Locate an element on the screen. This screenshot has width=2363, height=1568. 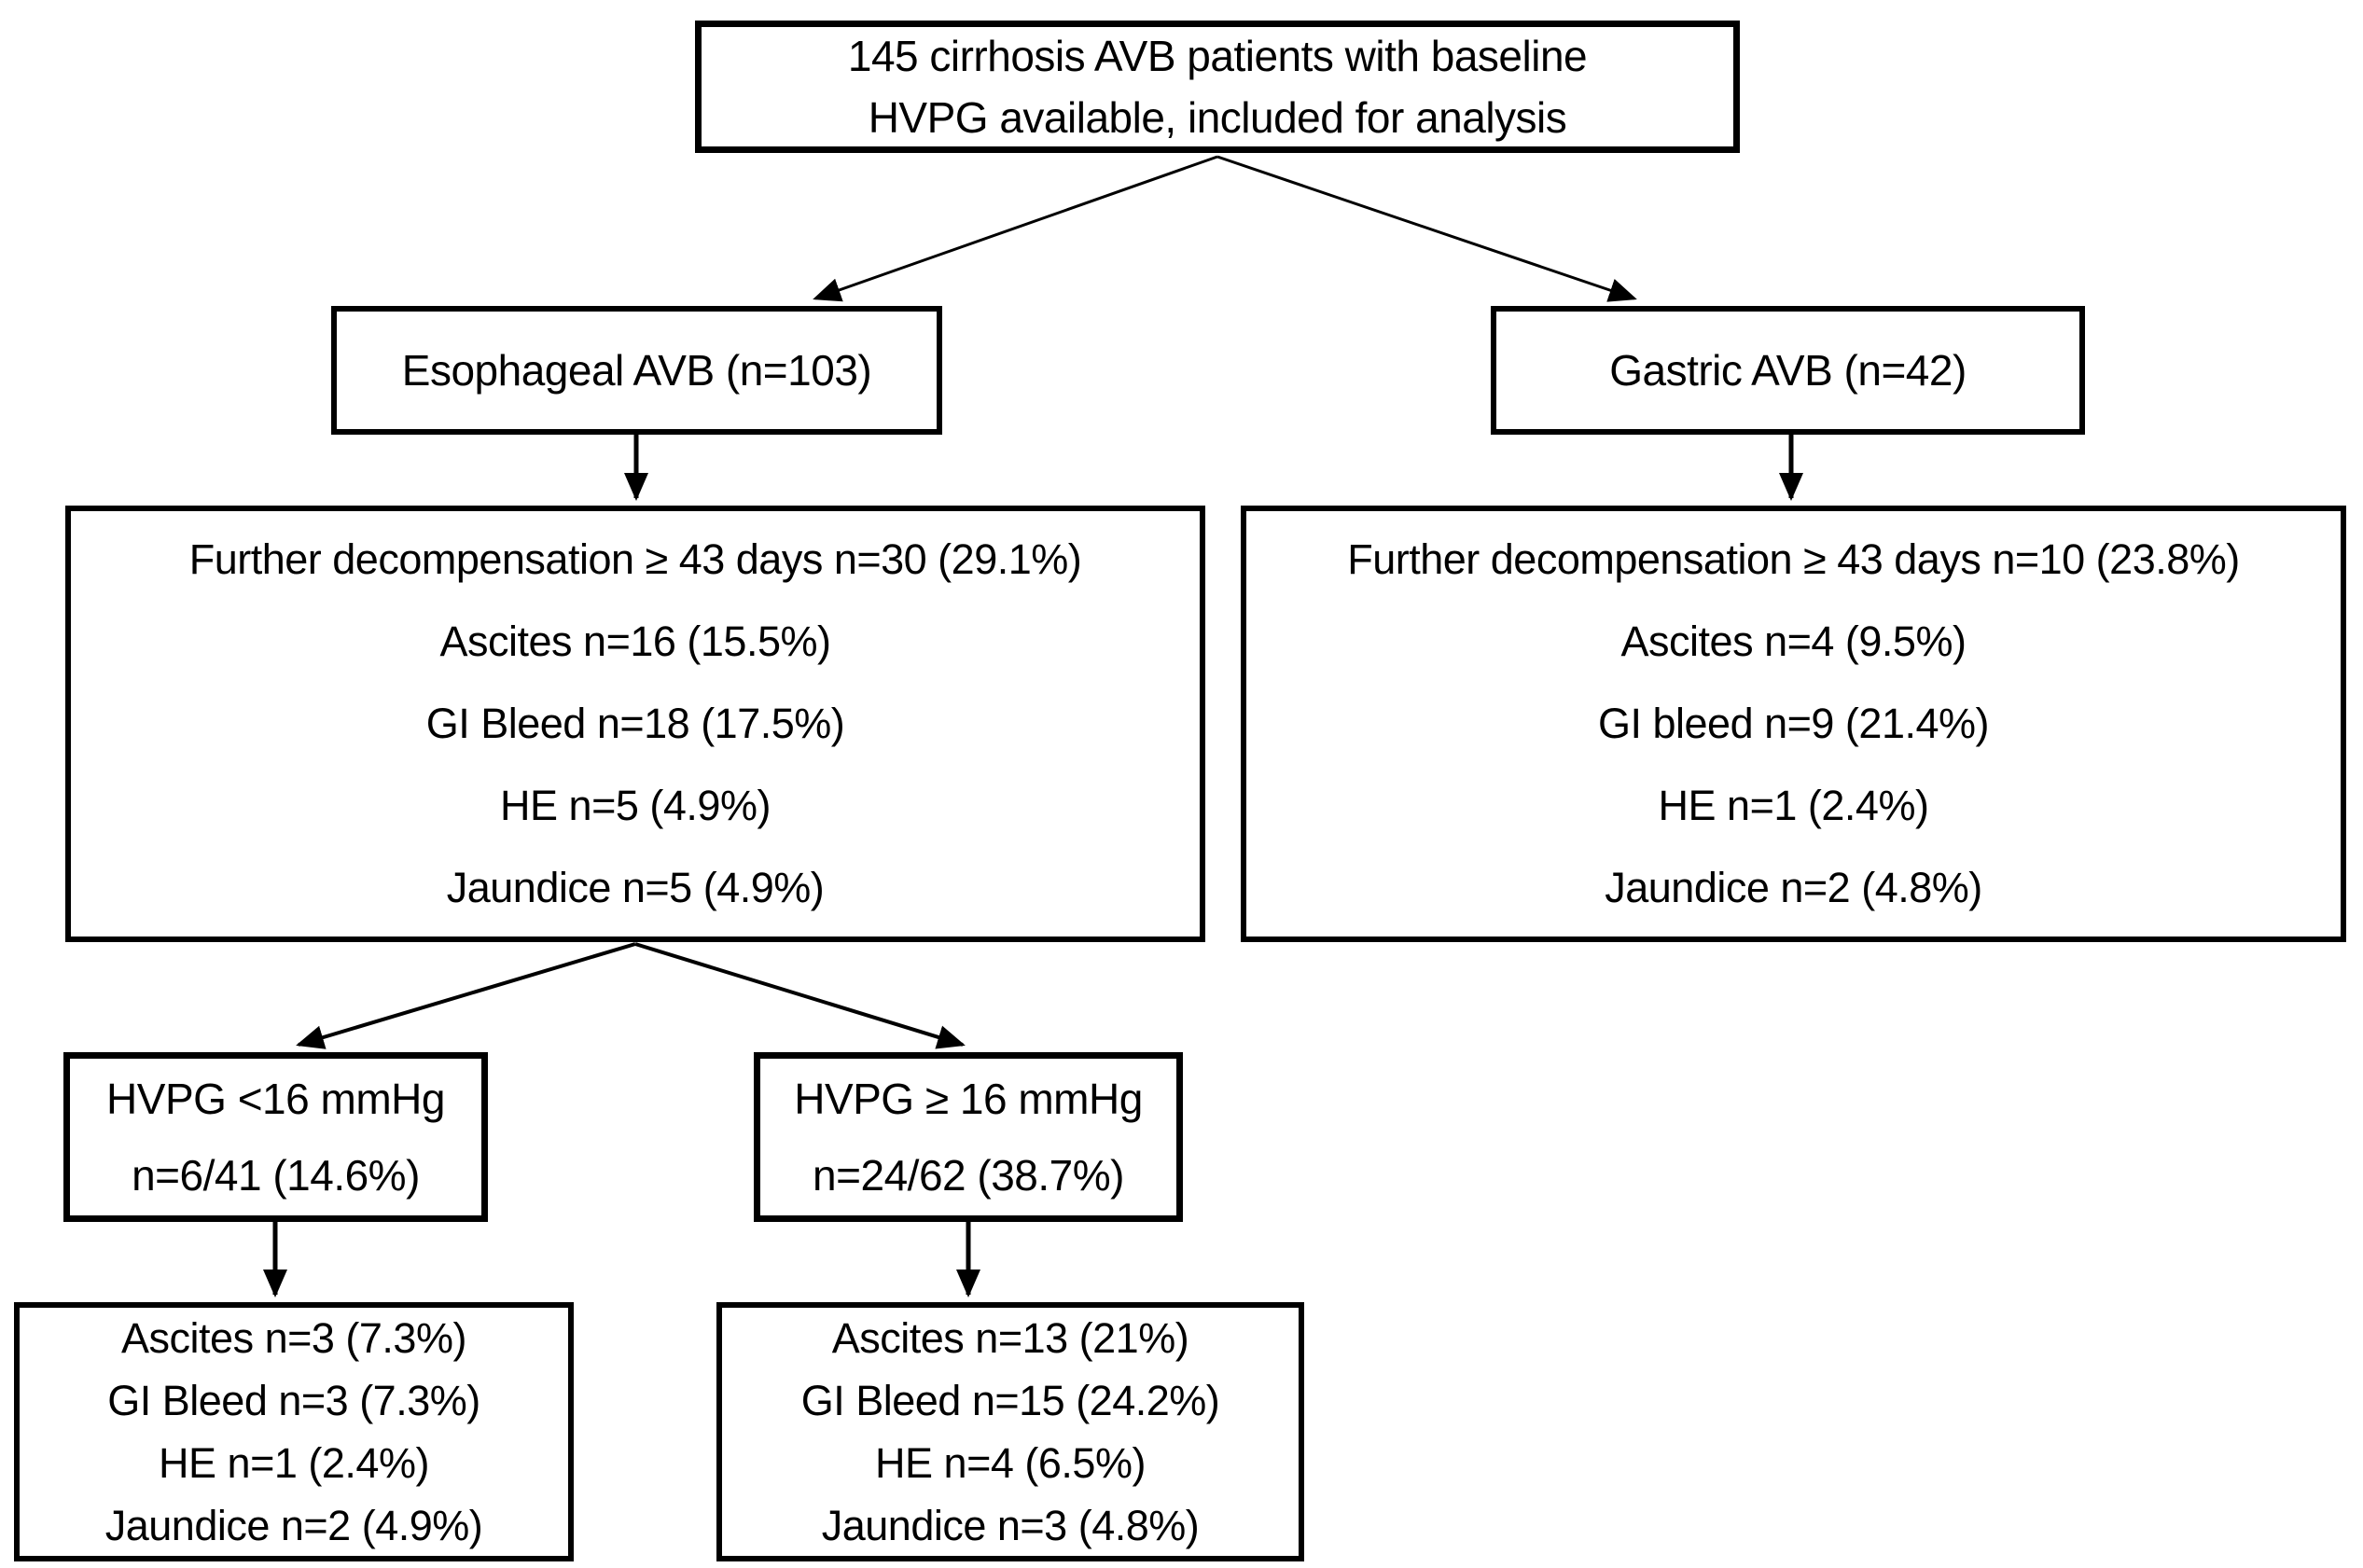
node-text-line: n=6/41 (14.6%) is located at coordinates (276, 1175).